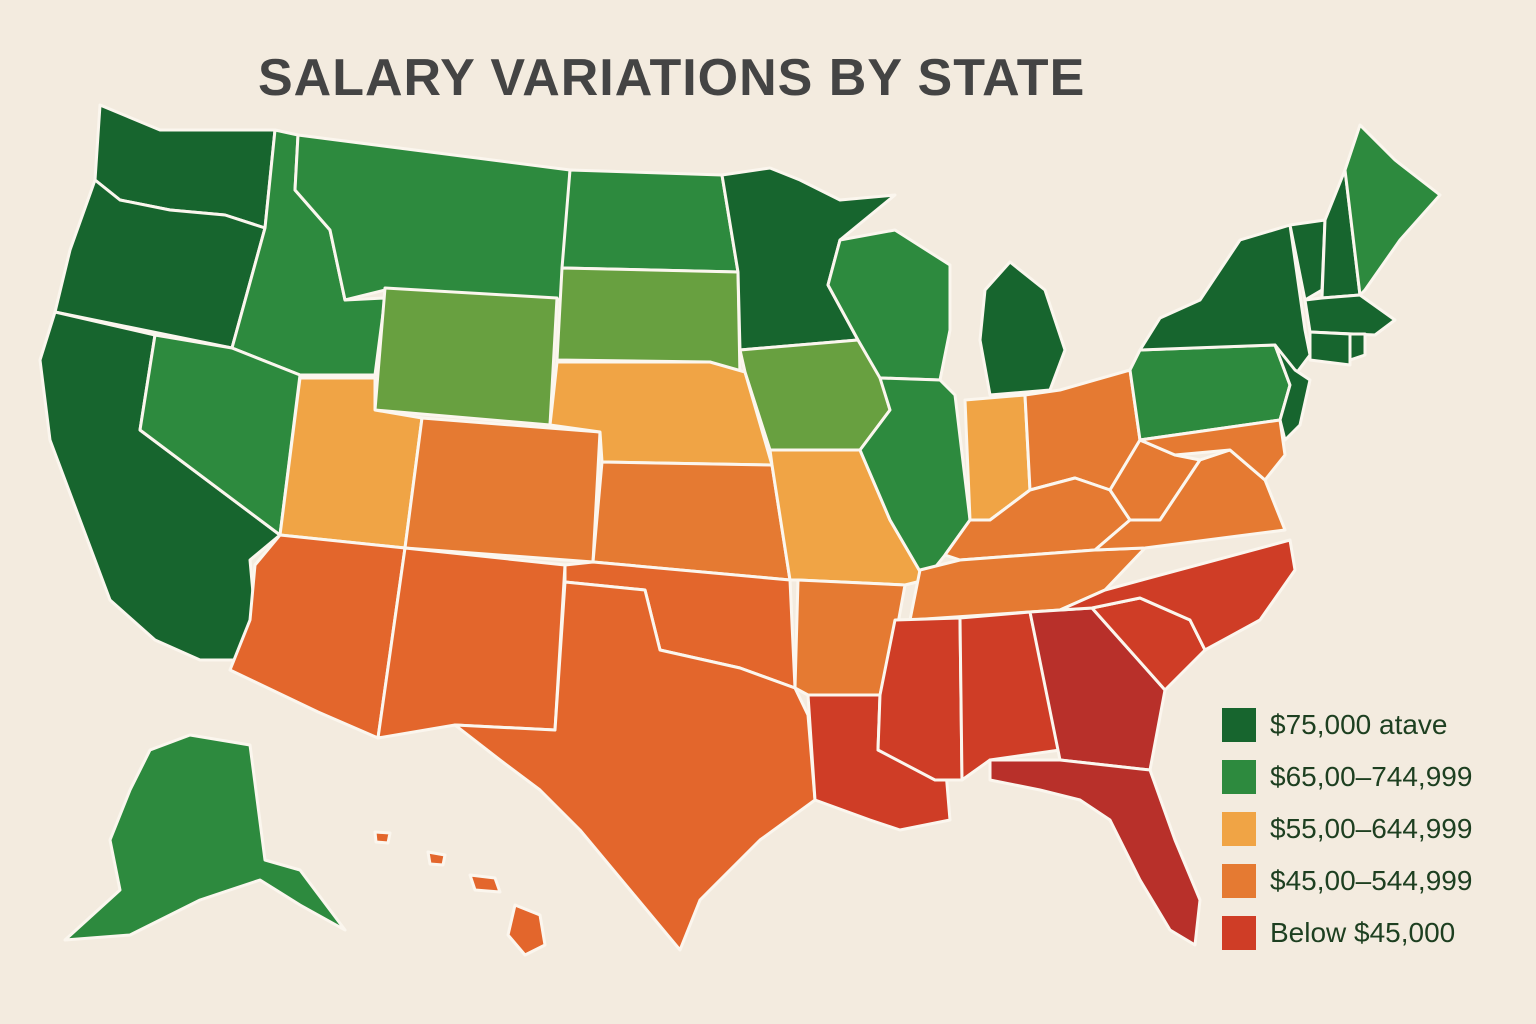  What do you see at coordinates (1363, 932) in the screenshot?
I see `legend-label: Below $45,000` at bounding box center [1363, 932].